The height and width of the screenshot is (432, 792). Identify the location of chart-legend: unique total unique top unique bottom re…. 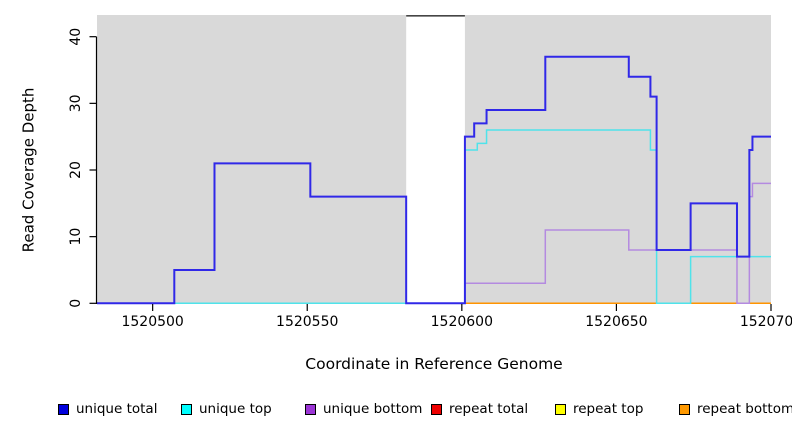
(396, 410).